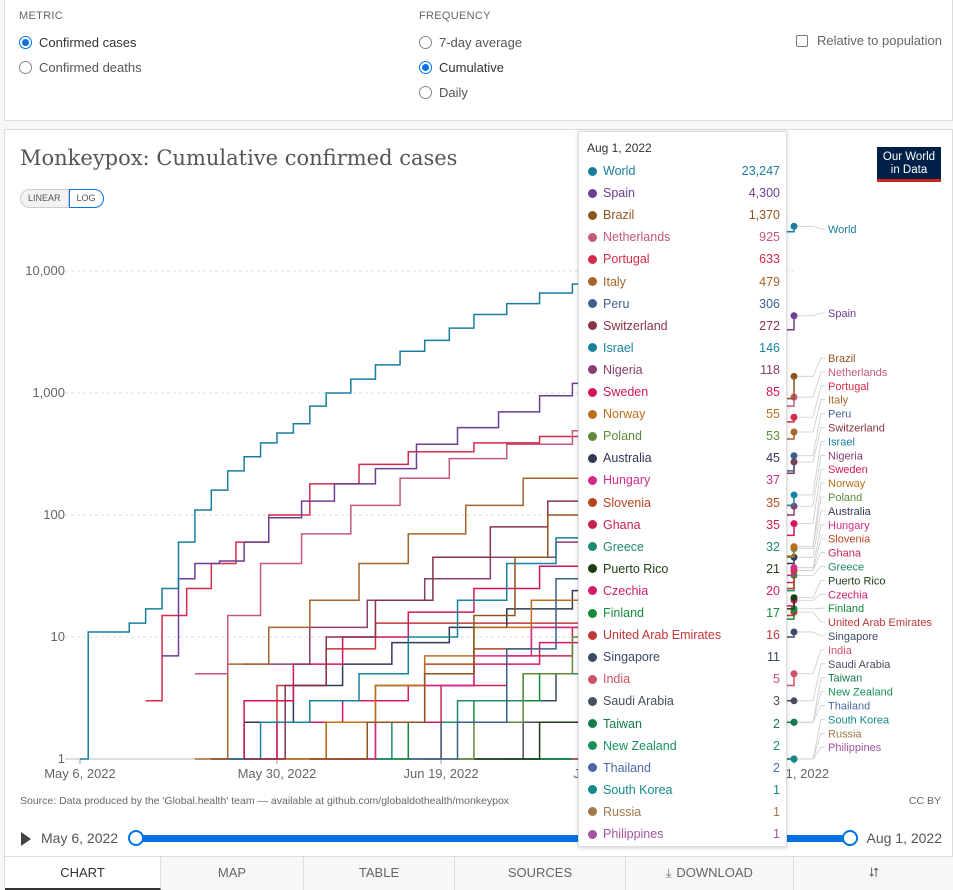 The height and width of the screenshot is (890, 953). I want to click on tooltip-value: 1, so click(776, 834).